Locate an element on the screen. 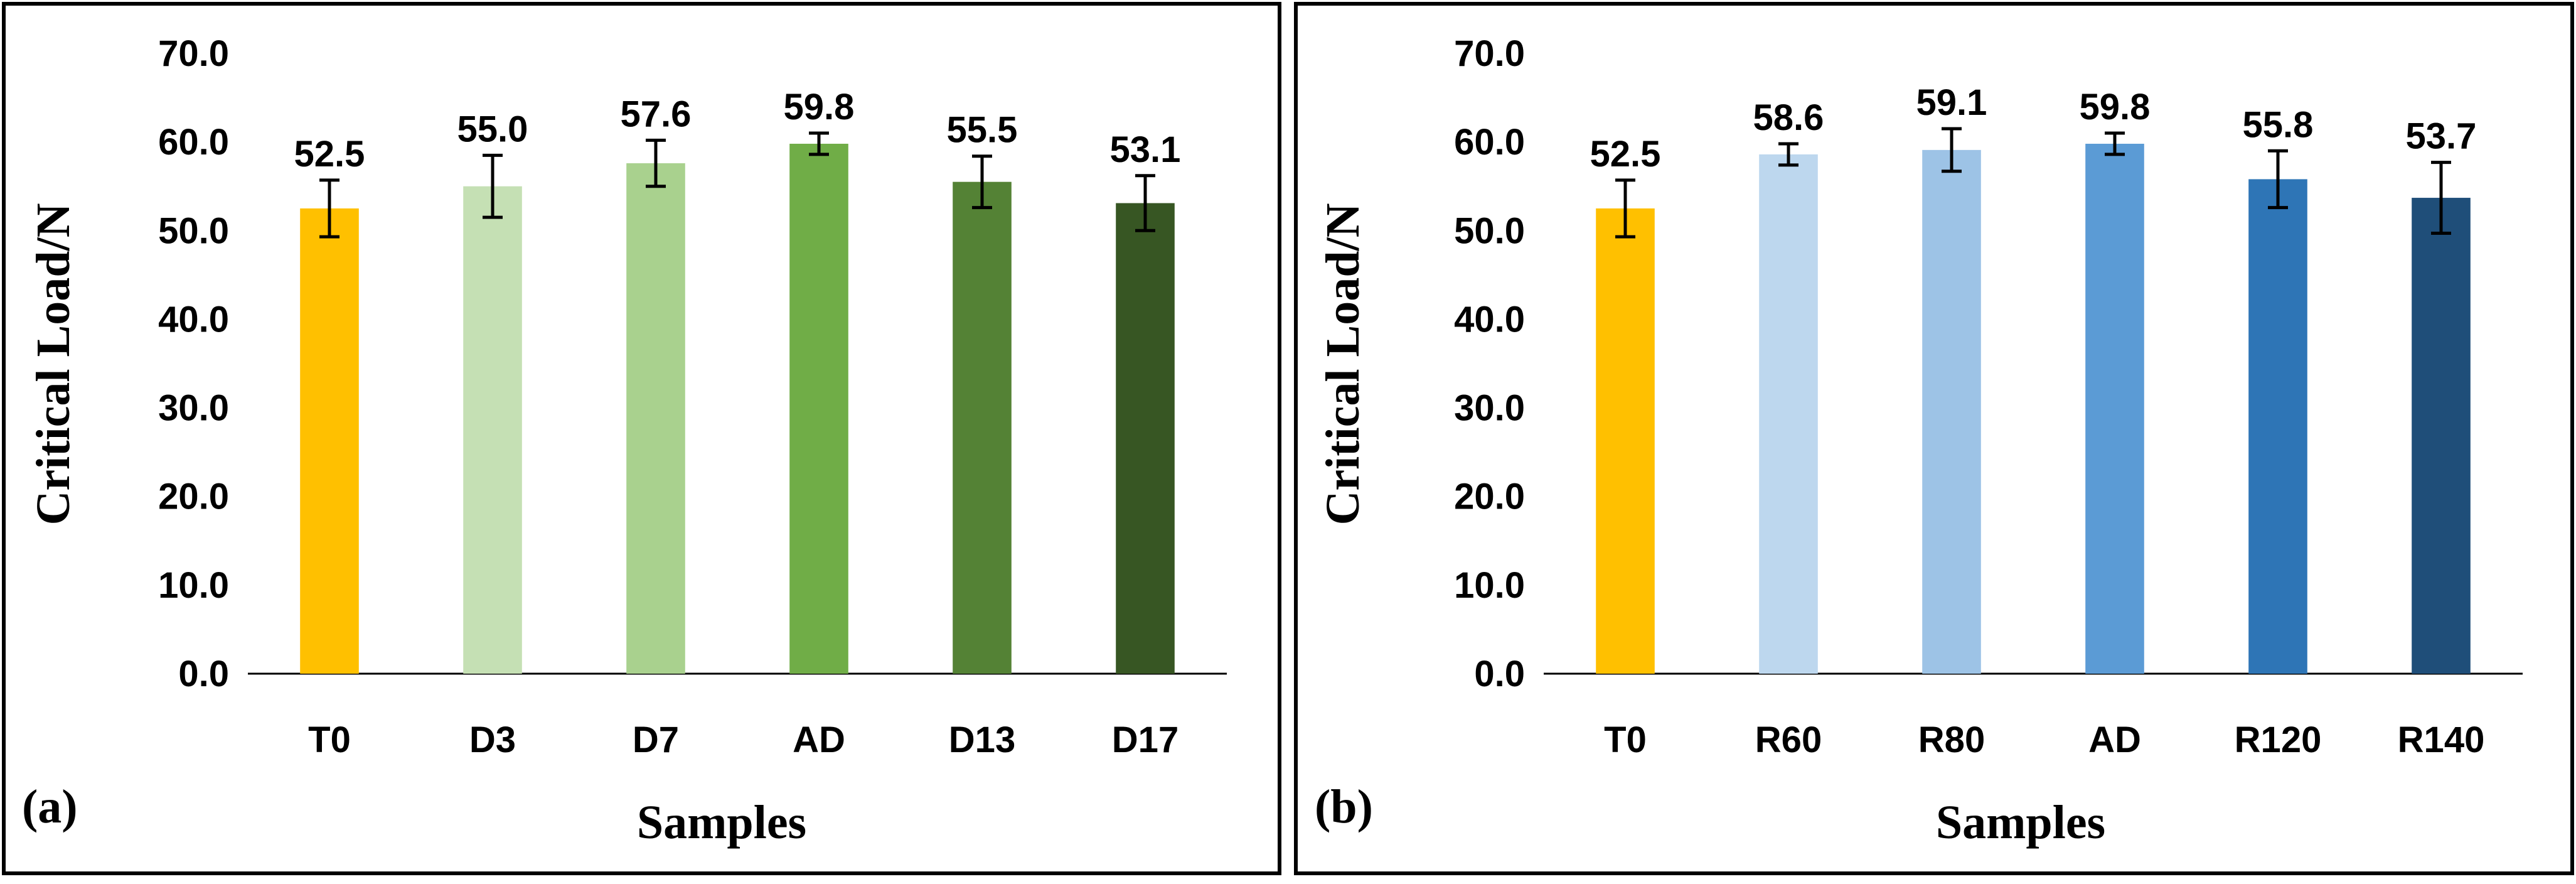 This screenshot has height=884, width=2576. error-bar-r60 is located at coordinates (1788, 154).